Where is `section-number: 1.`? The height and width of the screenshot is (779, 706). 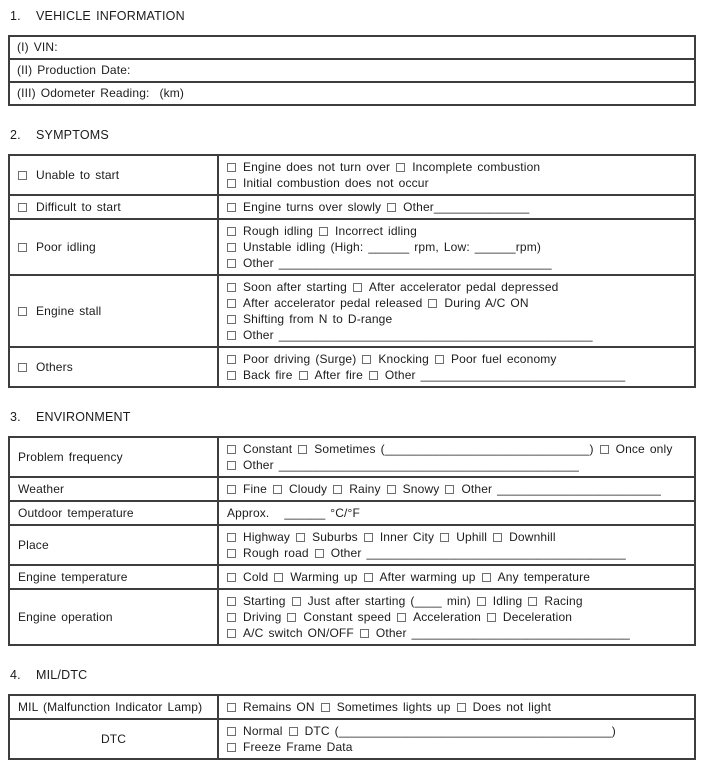
section-number: 1. is located at coordinates (15, 16).